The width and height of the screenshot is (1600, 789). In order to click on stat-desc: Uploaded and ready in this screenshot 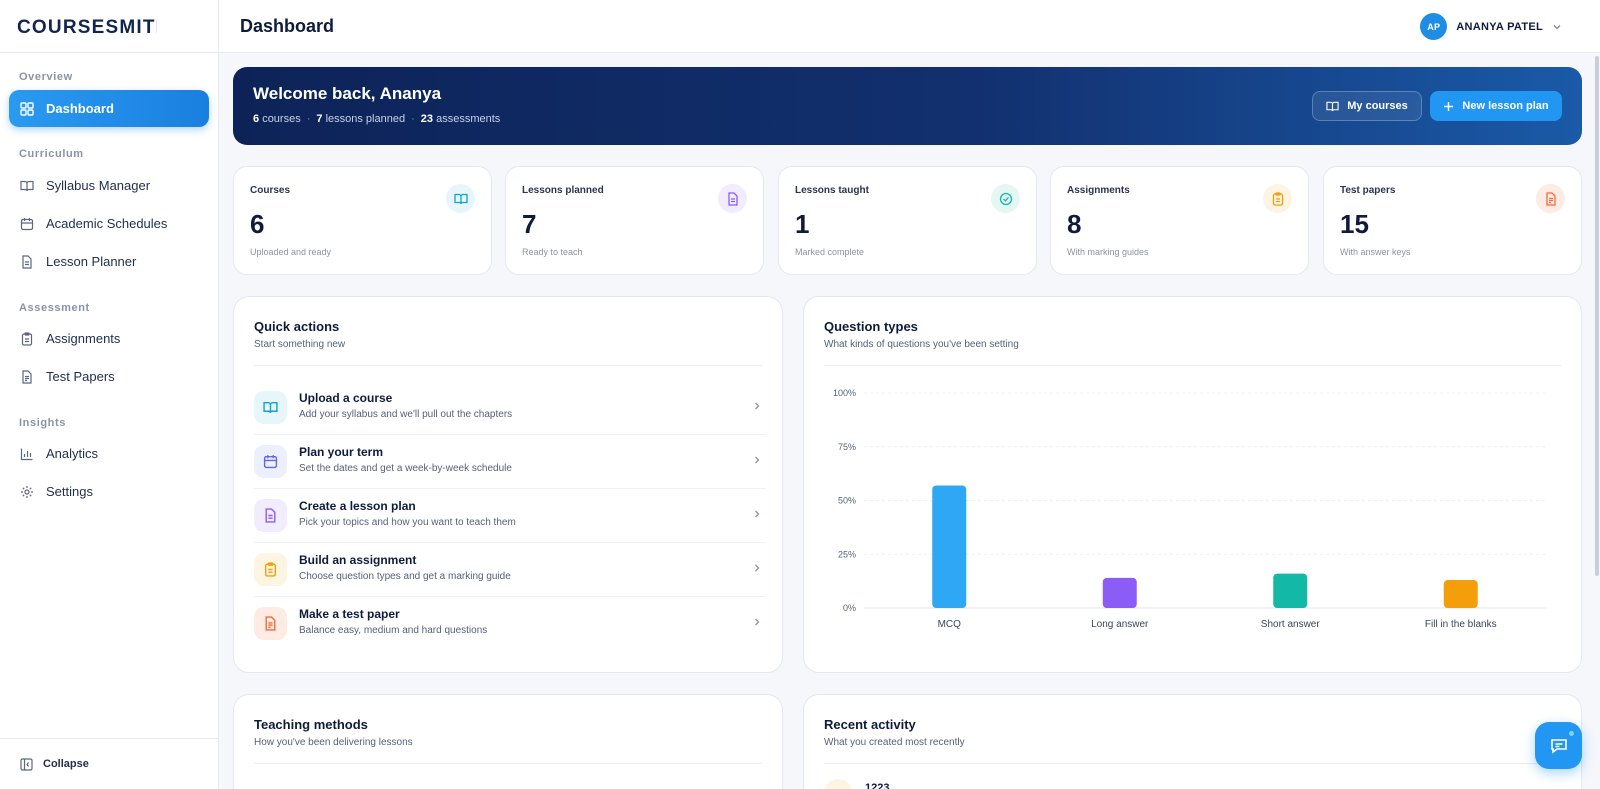, I will do `click(291, 252)`.